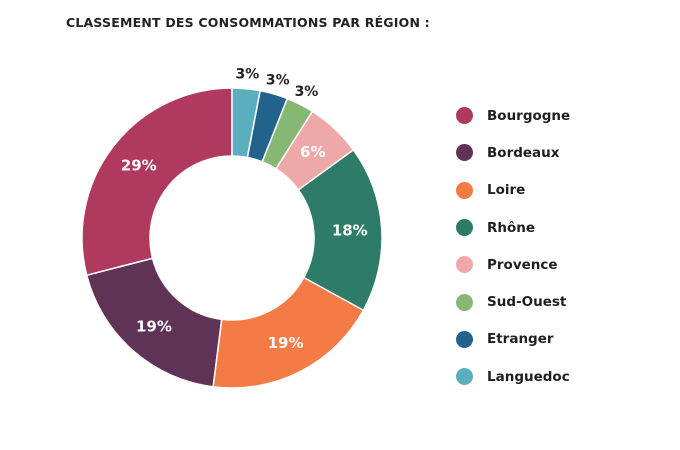 The height and width of the screenshot is (450, 680). I want to click on data-label-provence: 6%, so click(312, 152).